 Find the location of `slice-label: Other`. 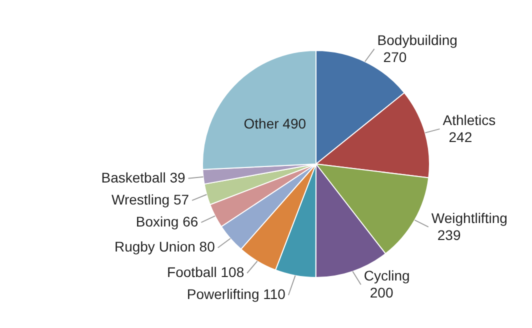

slice-label: Other is located at coordinates (262, 124).